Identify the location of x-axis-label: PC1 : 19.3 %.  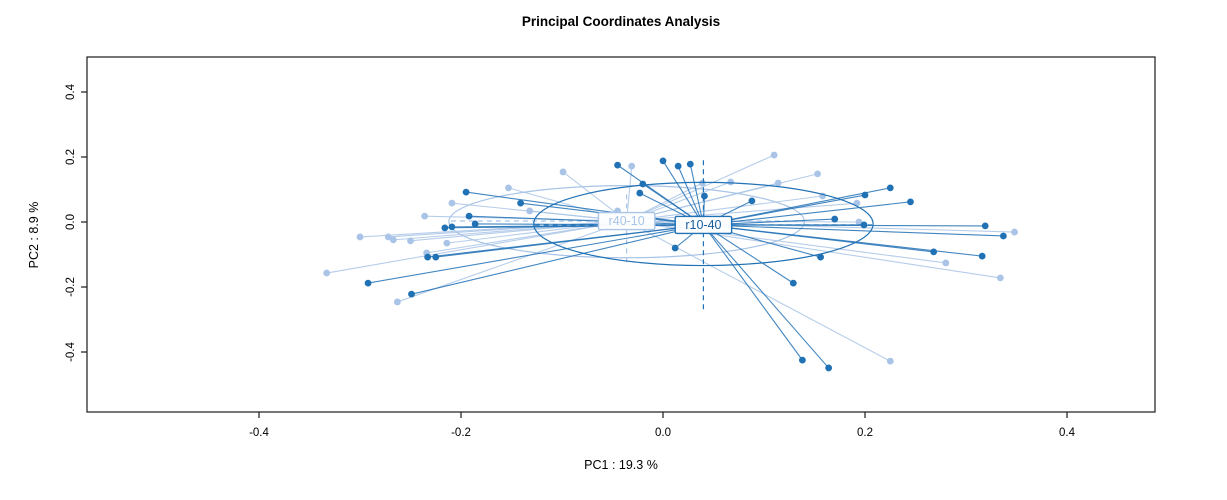
(621, 465).